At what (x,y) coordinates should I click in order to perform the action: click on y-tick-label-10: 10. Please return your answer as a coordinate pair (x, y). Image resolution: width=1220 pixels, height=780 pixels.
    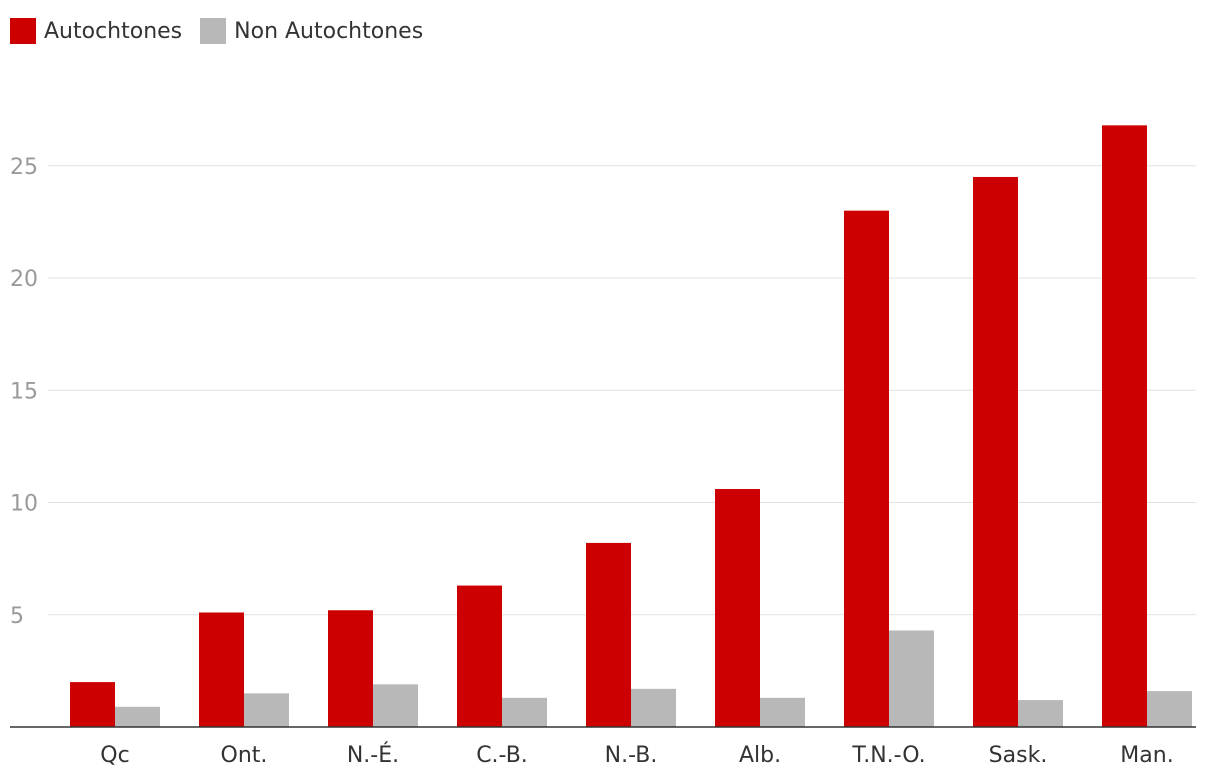
    Looking at the image, I should click on (24, 504).